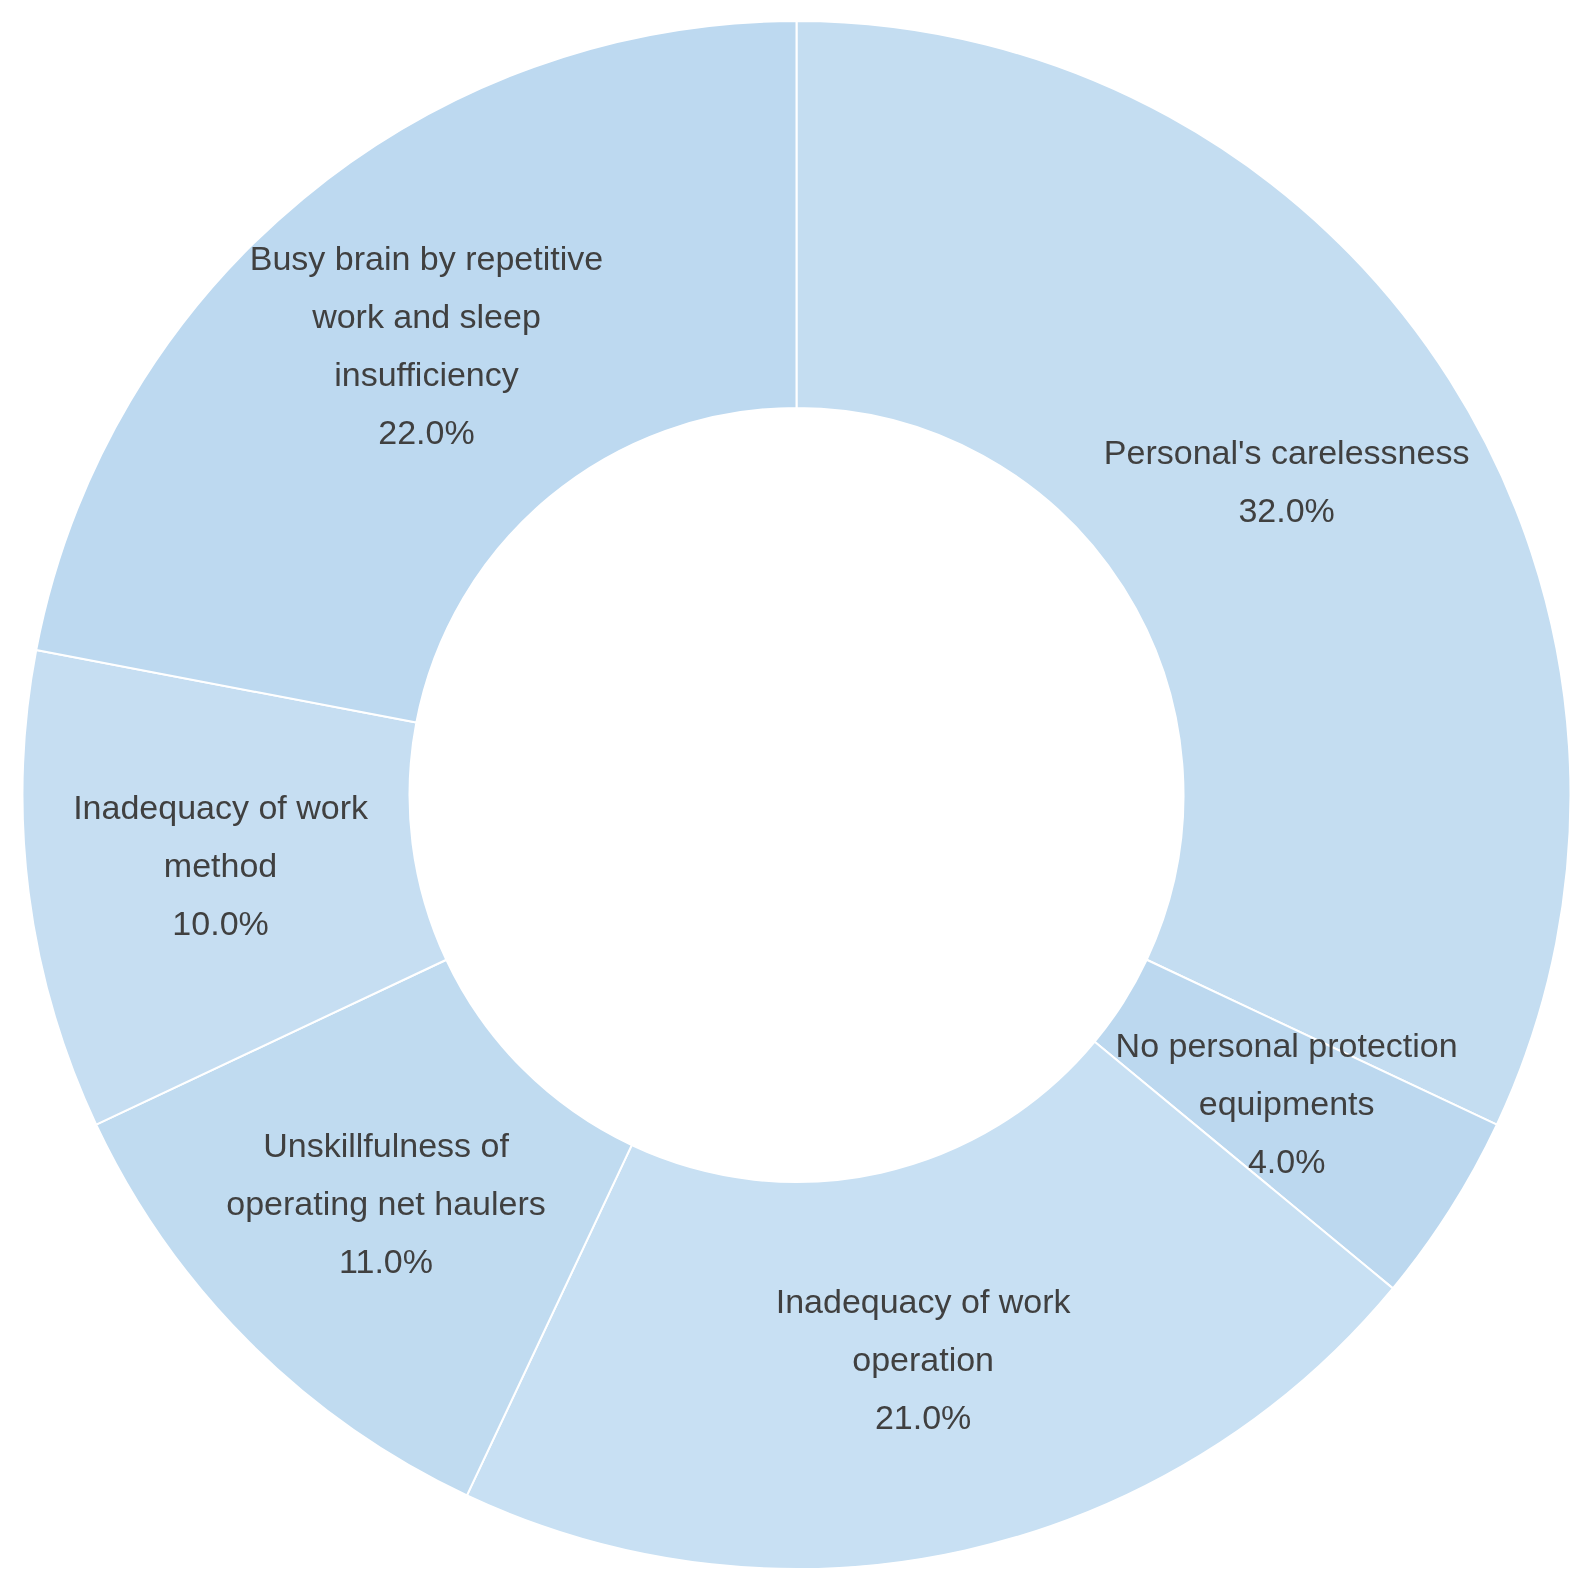 This screenshot has height=1590, width=1593. Describe the element at coordinates (923, 1329) in the screenshot. I see `slice-label: Inadequacy of work operation` at that location.